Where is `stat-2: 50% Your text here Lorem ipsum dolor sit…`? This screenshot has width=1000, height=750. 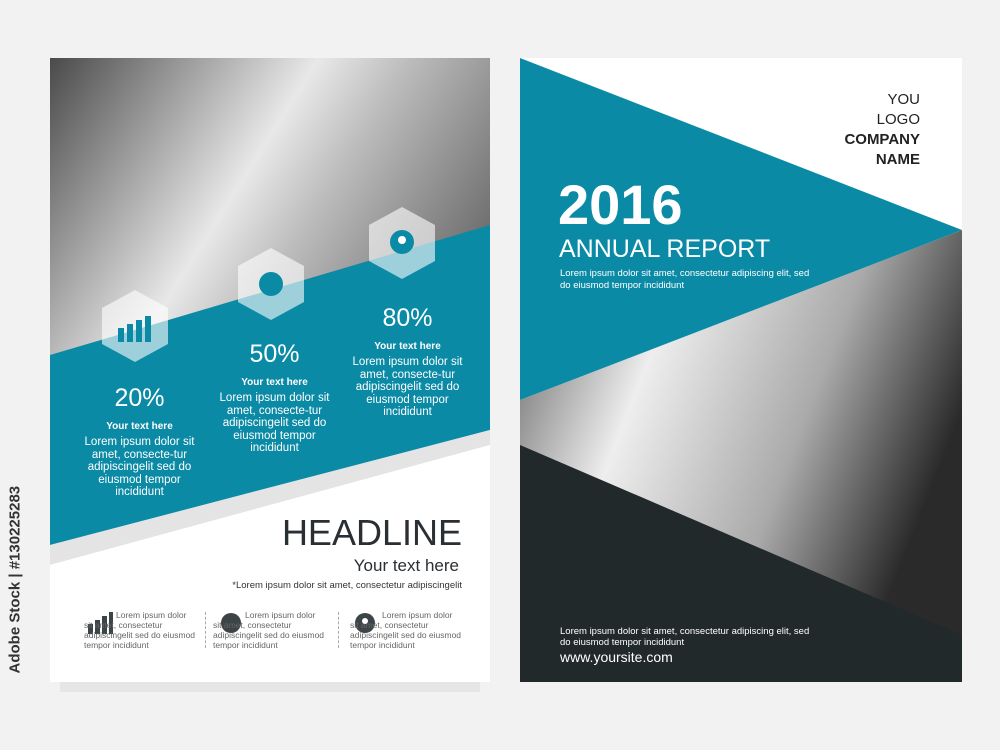 stat-2: 50% Your text here Lorem ipsum dolor sit… is located at coordinates (274, 397).